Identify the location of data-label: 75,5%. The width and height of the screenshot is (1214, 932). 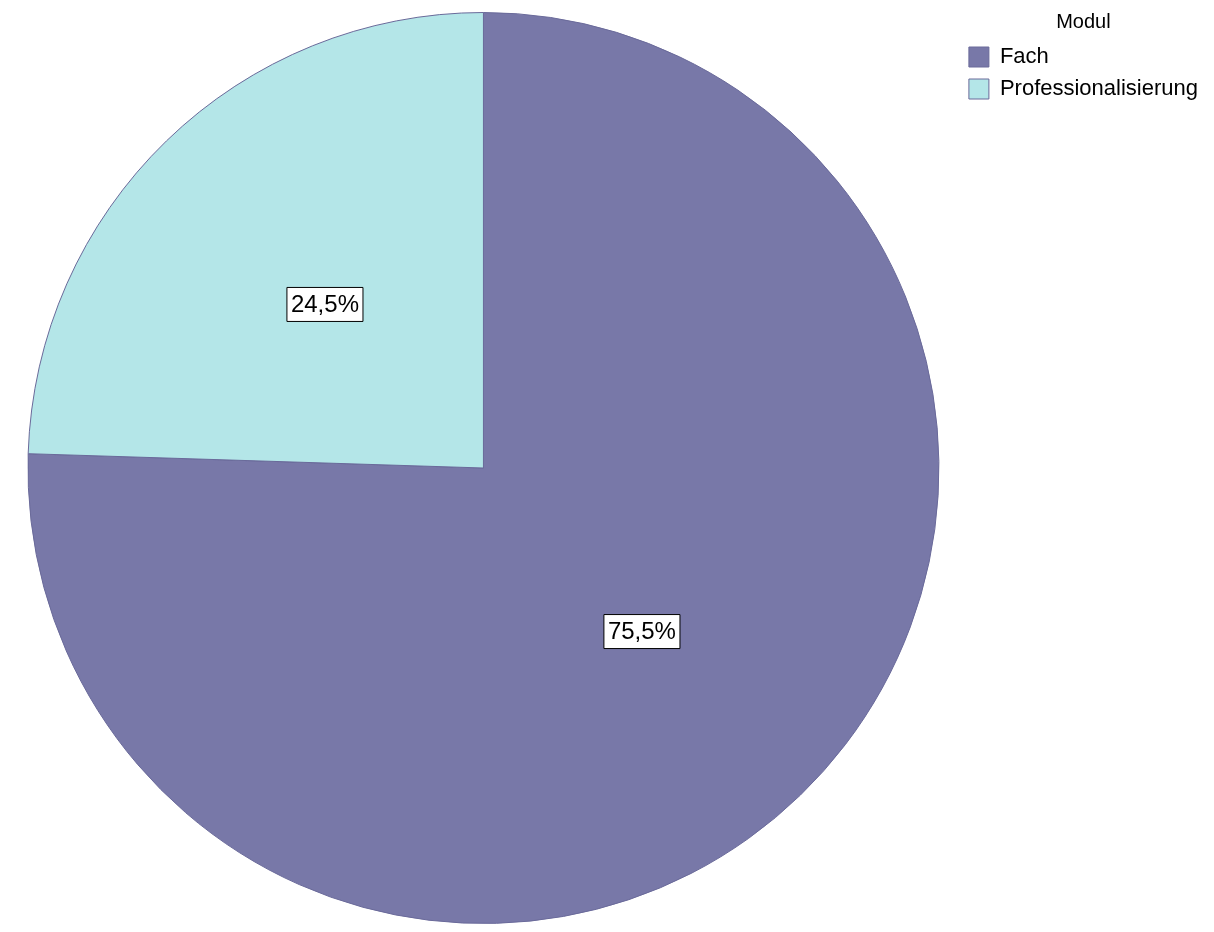
(641, 631).